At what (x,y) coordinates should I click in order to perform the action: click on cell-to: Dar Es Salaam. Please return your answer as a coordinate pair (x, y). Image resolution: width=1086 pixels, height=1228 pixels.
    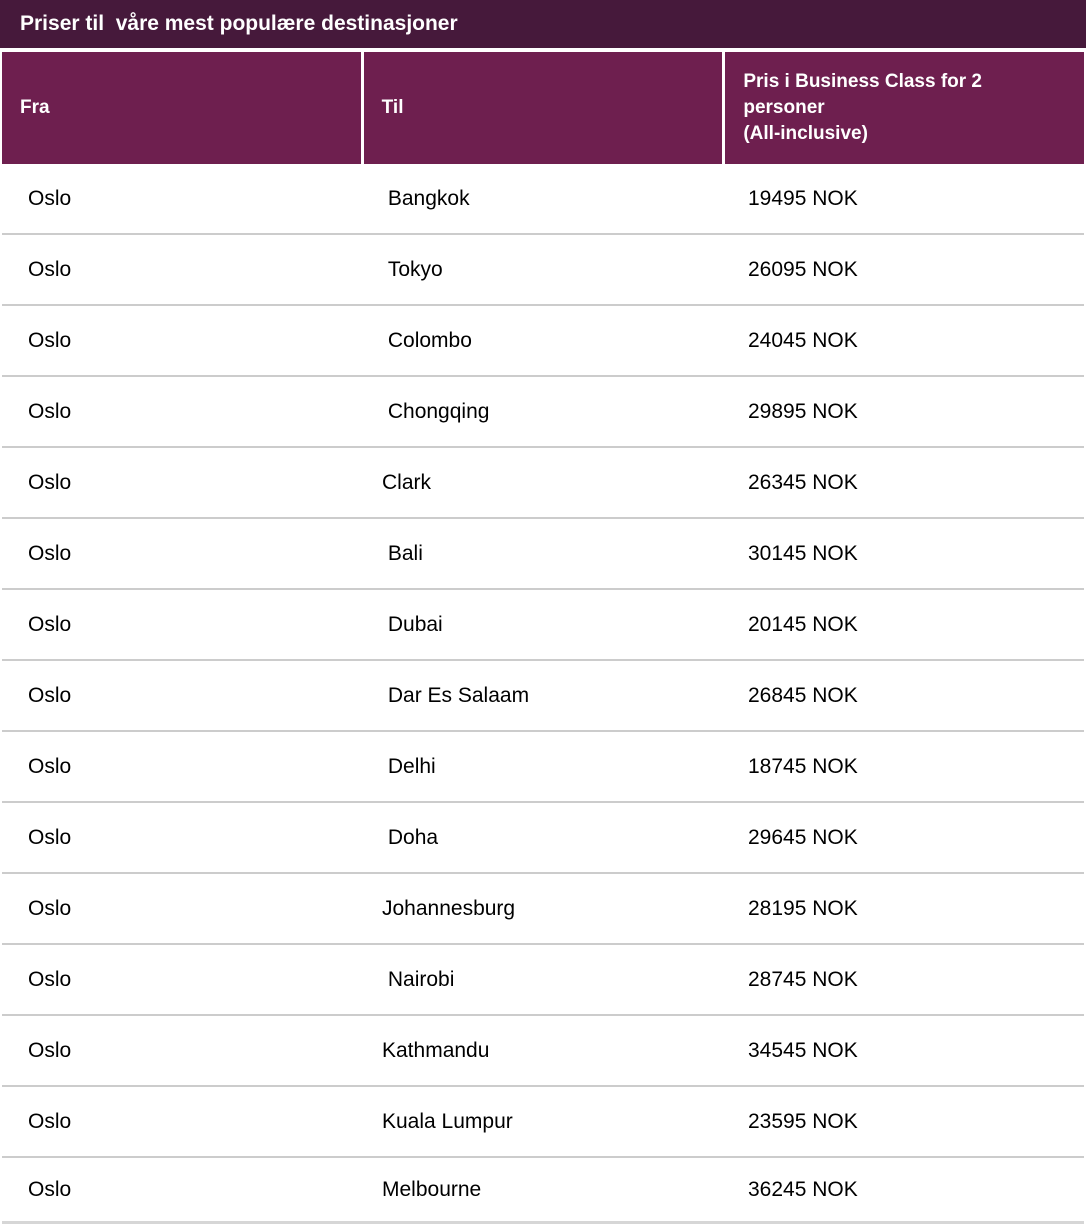
    Looking at the image, I should click on (456, 695).